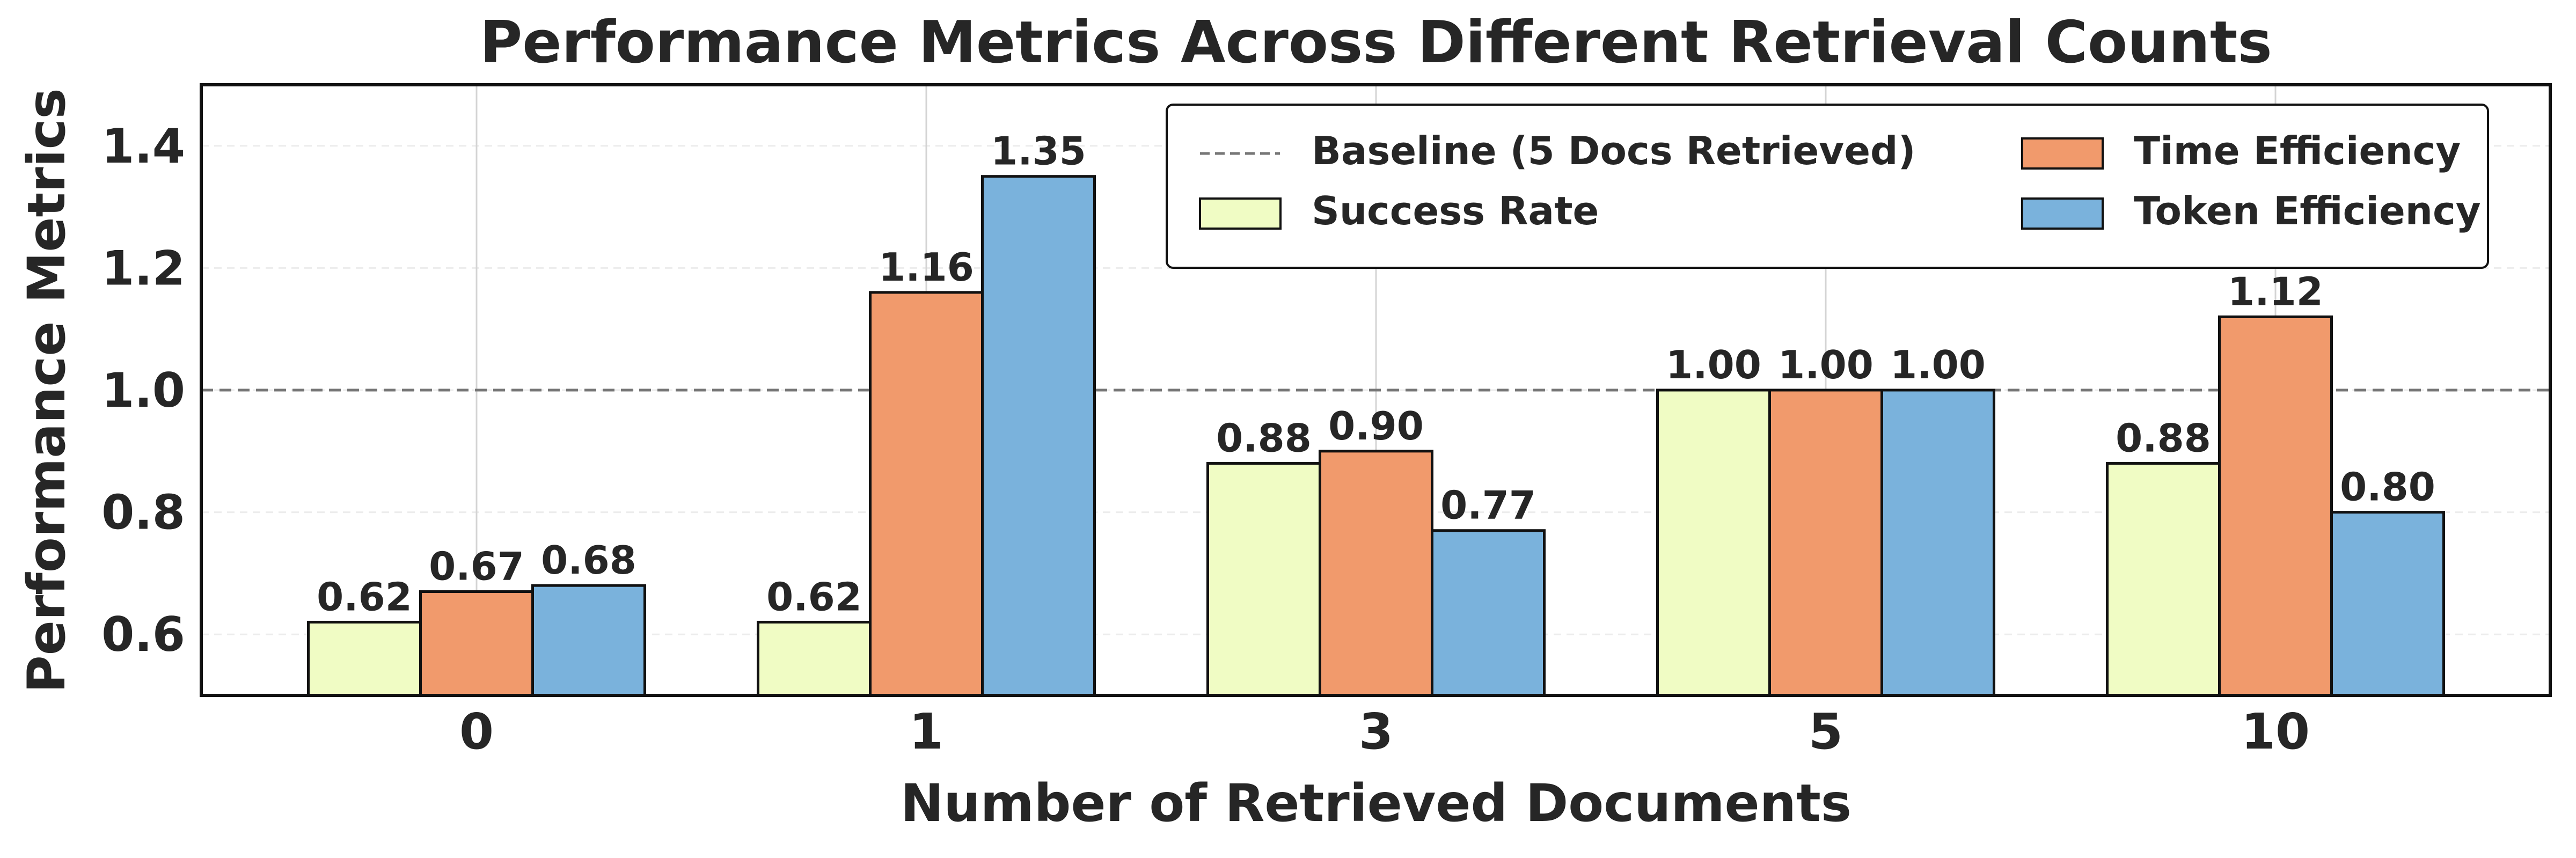  Describe the element at coordinates (588, 560) in the screenshot. I see `data-label-token-efficiency-0: 0.68` at that location.